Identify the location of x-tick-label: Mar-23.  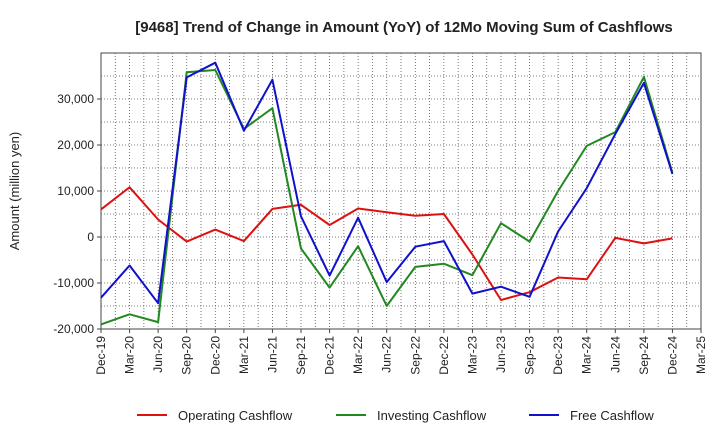
(472, 355).